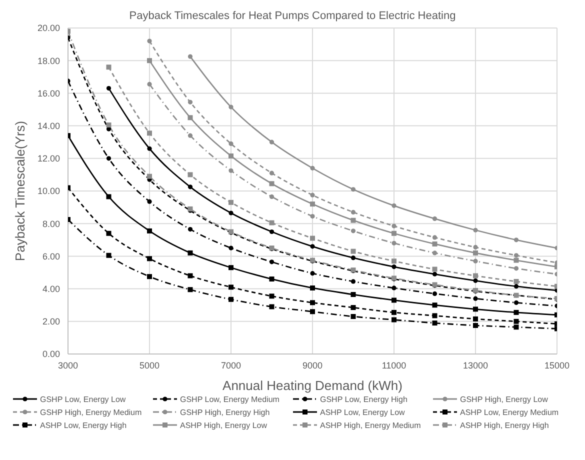 The width and height of the screenshot is (585, 460). What do you see at coordinates (504, 399) in the screenshot?
I see `legend-label: GSHP High, Energy Low` at bounding box center [504, 399].